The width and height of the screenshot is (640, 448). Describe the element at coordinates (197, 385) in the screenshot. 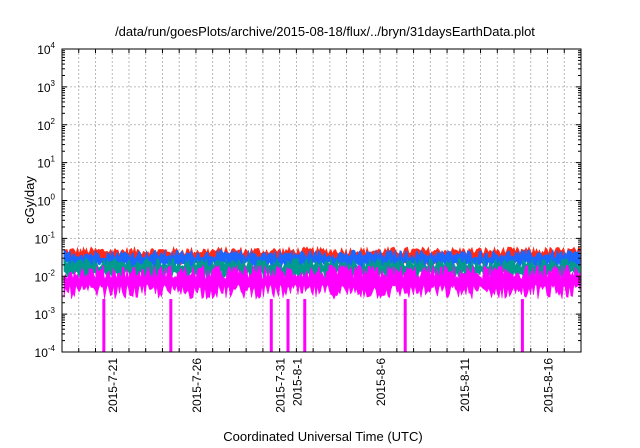

I see `x-tick-label: 2015-7-26` at that location.